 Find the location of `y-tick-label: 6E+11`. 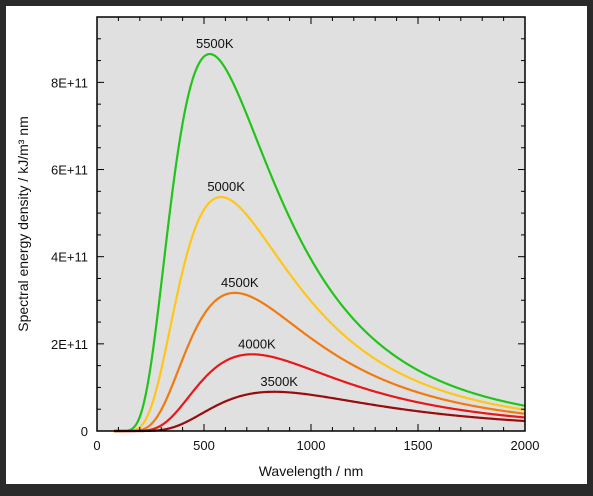

y-tick-label: 6E+11 is located at coordinates (69, 170).